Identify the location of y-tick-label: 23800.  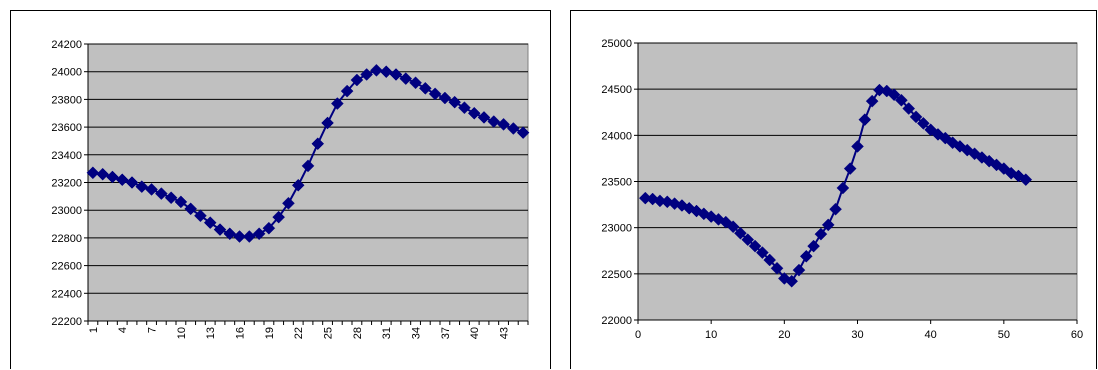
(66, 100).